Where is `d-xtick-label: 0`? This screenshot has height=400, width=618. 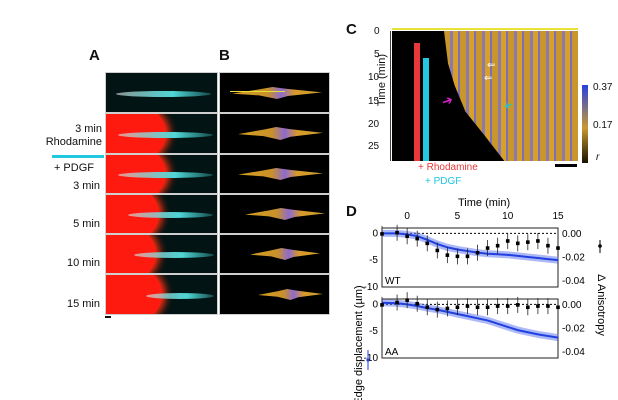 d-xtick-label: 0 is located at coordinates (407, 216).